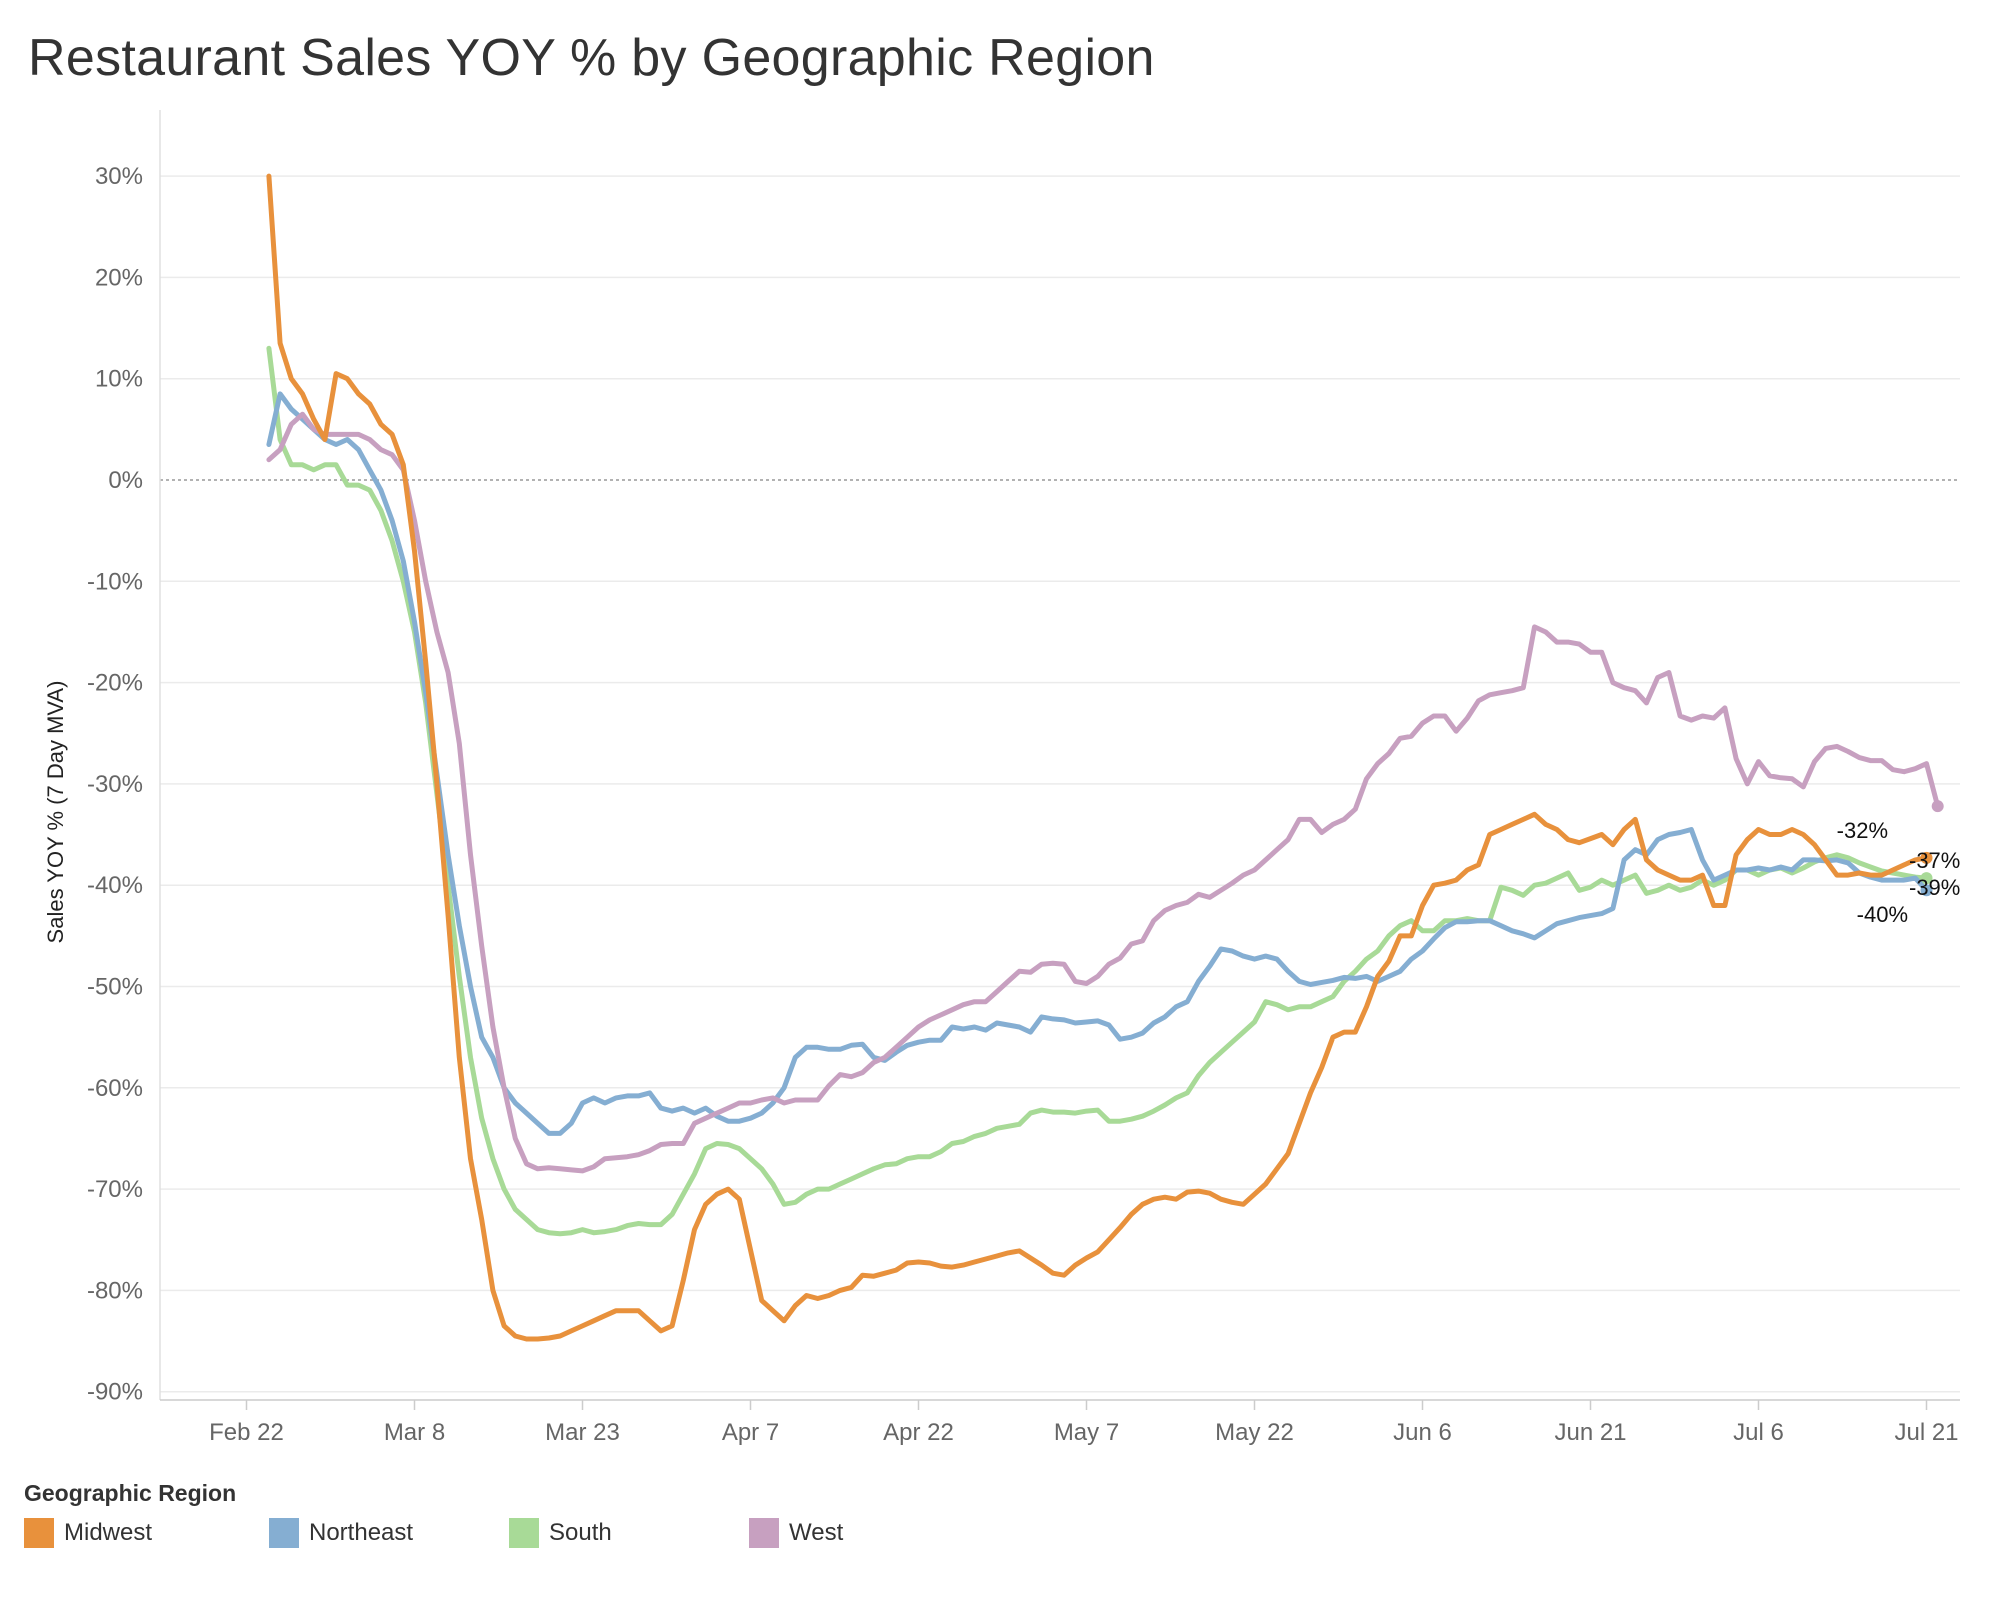  What do you see at coordinates (115, 987) in the screenshot?
I see `y-tick-label: -50%` at bounding box center [115, 987].